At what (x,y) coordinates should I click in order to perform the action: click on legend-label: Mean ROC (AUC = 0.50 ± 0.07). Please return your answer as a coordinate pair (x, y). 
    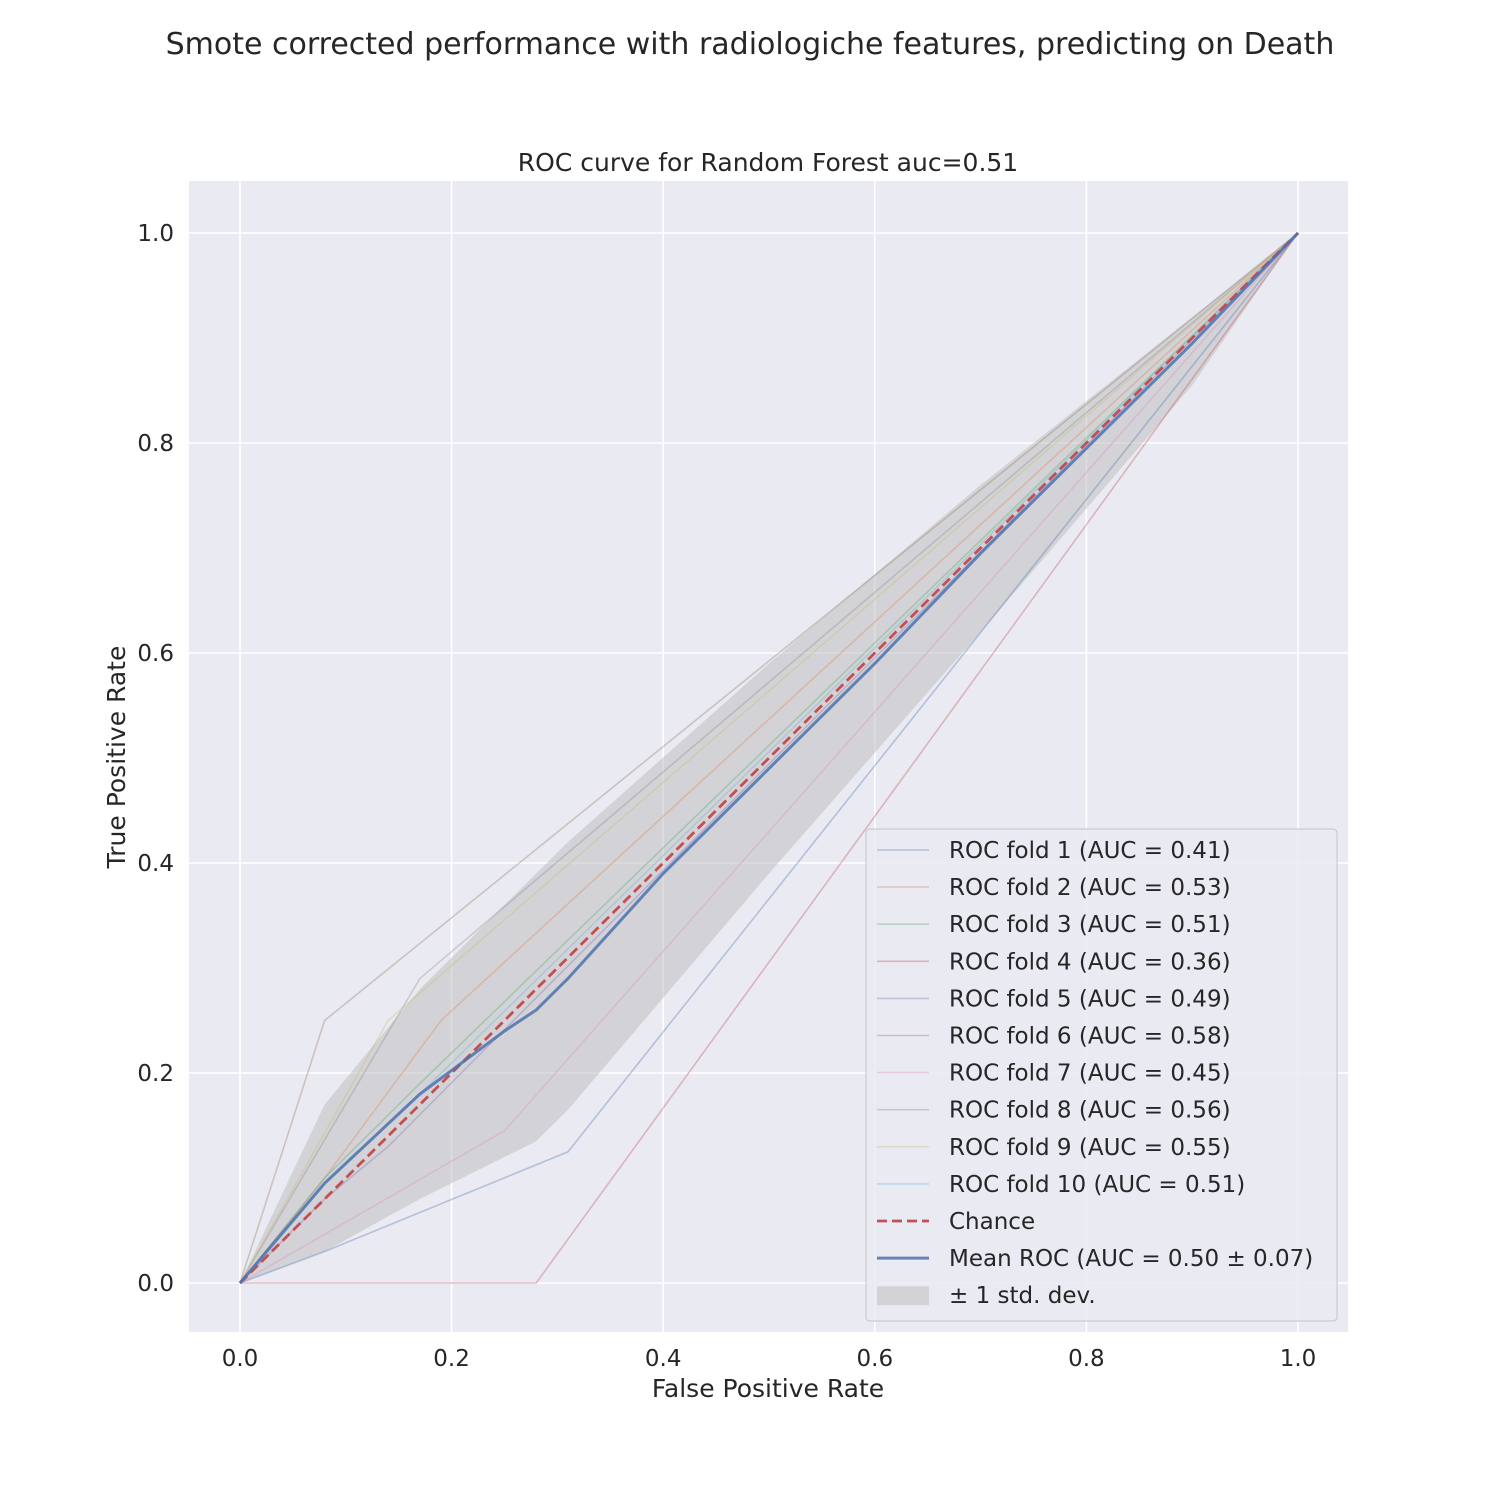
    Looking at the image, I should click on (1131, 1259).